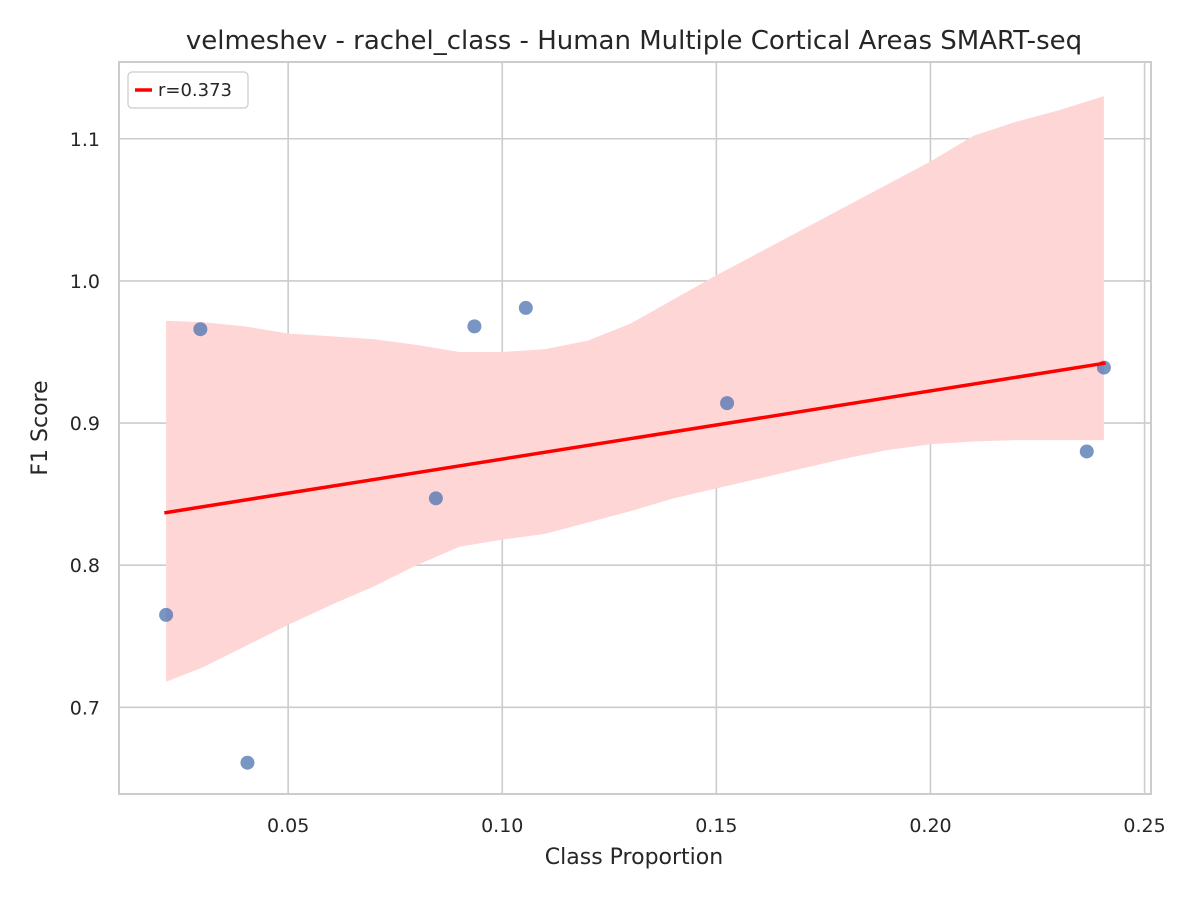 This screenshot has height=900, width=1200. What do you see at coordinates (634, 857) in the screenshot?
I see `x-axis-label: Class Proportion` at bounding box center [634, 857].